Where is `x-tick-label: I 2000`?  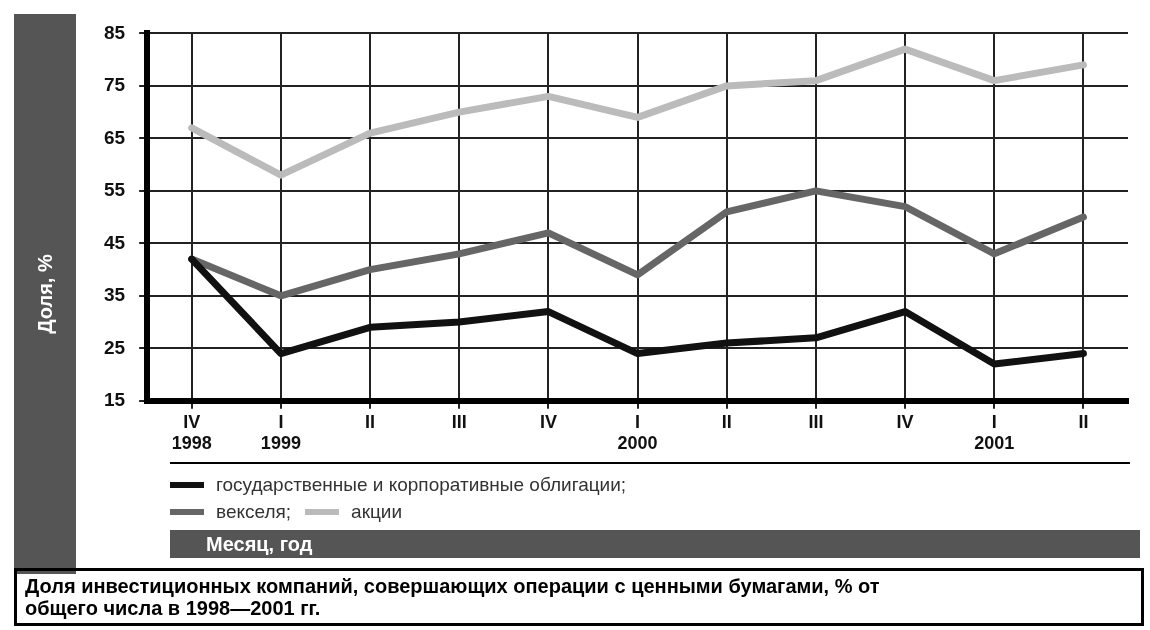 x-tick-label: I 2000 is located at coordinates (637, 432).